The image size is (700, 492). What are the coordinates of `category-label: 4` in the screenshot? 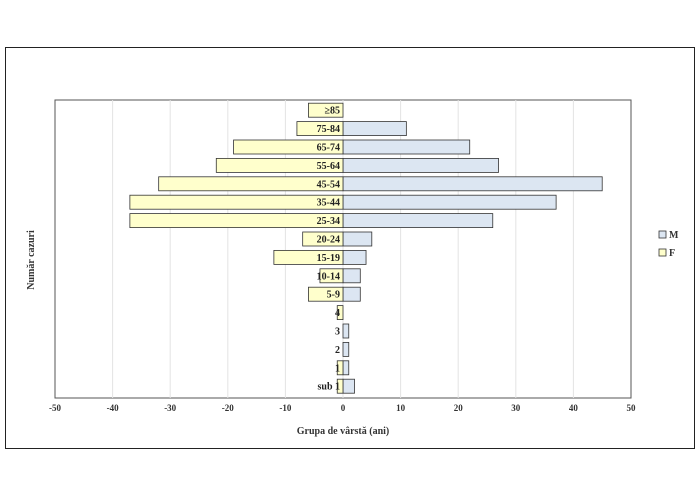 It's located at (337, 313).